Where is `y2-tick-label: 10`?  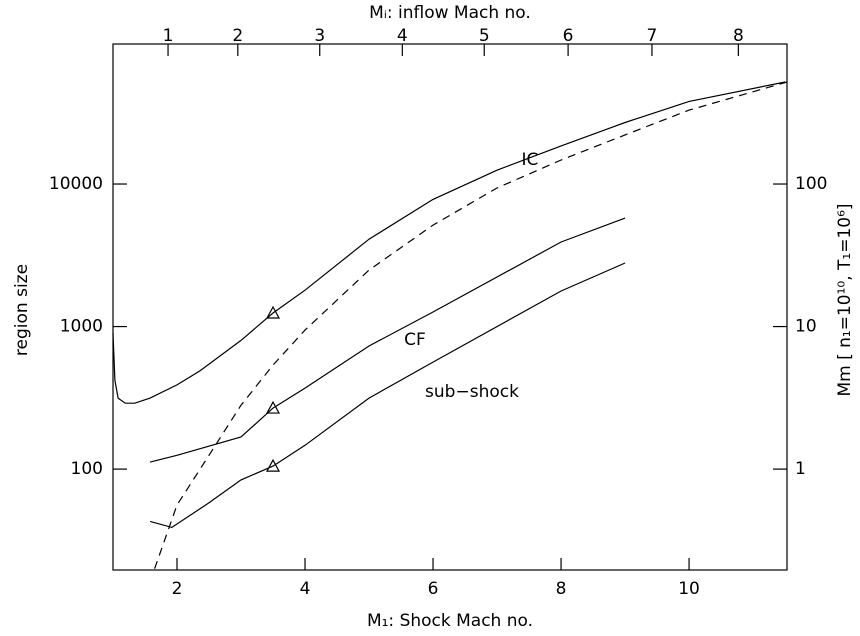 y2-tick-label: 10 is located at coordinates (806, 327).